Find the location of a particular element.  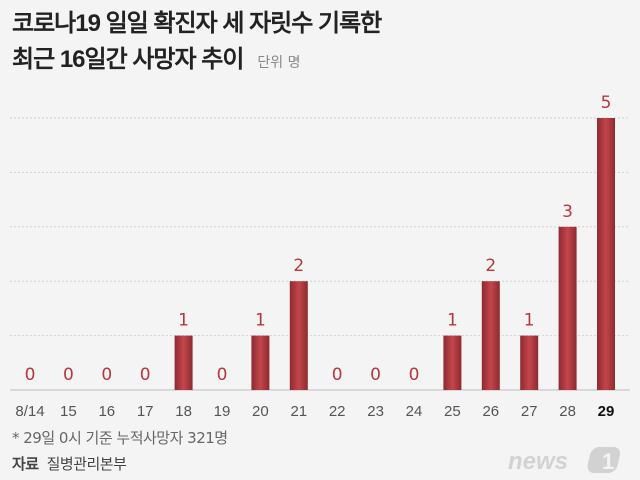

chart-title-line-1: 코로나19 일일 확진자 세 자릿수 기록한 is located at coordinates (197, 23).